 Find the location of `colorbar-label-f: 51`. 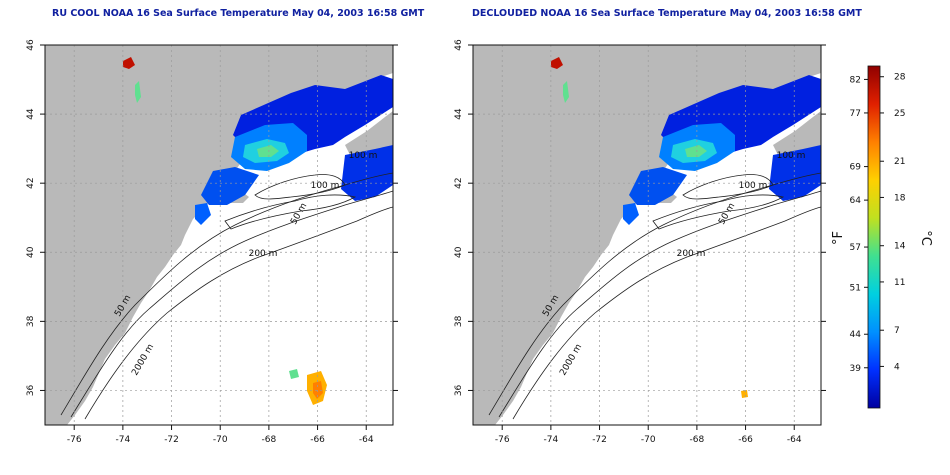

colorbar-label-f: 51 is located at coordinates (855, 288).